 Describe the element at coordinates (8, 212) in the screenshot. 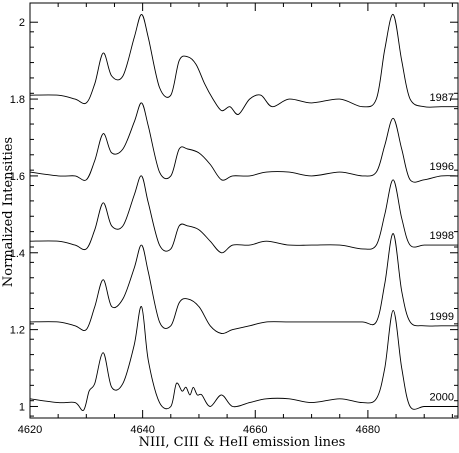

I see `y-axis-label: Normalized Intensities` at that location.